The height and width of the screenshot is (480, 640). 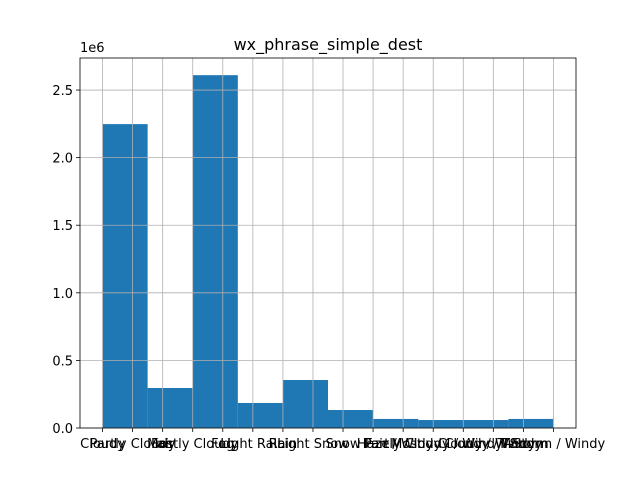 What do you see at coordinates (92, 48) in the screenshot?
I see `y-offset-label: 1e6` at bounding box center [92, 48].